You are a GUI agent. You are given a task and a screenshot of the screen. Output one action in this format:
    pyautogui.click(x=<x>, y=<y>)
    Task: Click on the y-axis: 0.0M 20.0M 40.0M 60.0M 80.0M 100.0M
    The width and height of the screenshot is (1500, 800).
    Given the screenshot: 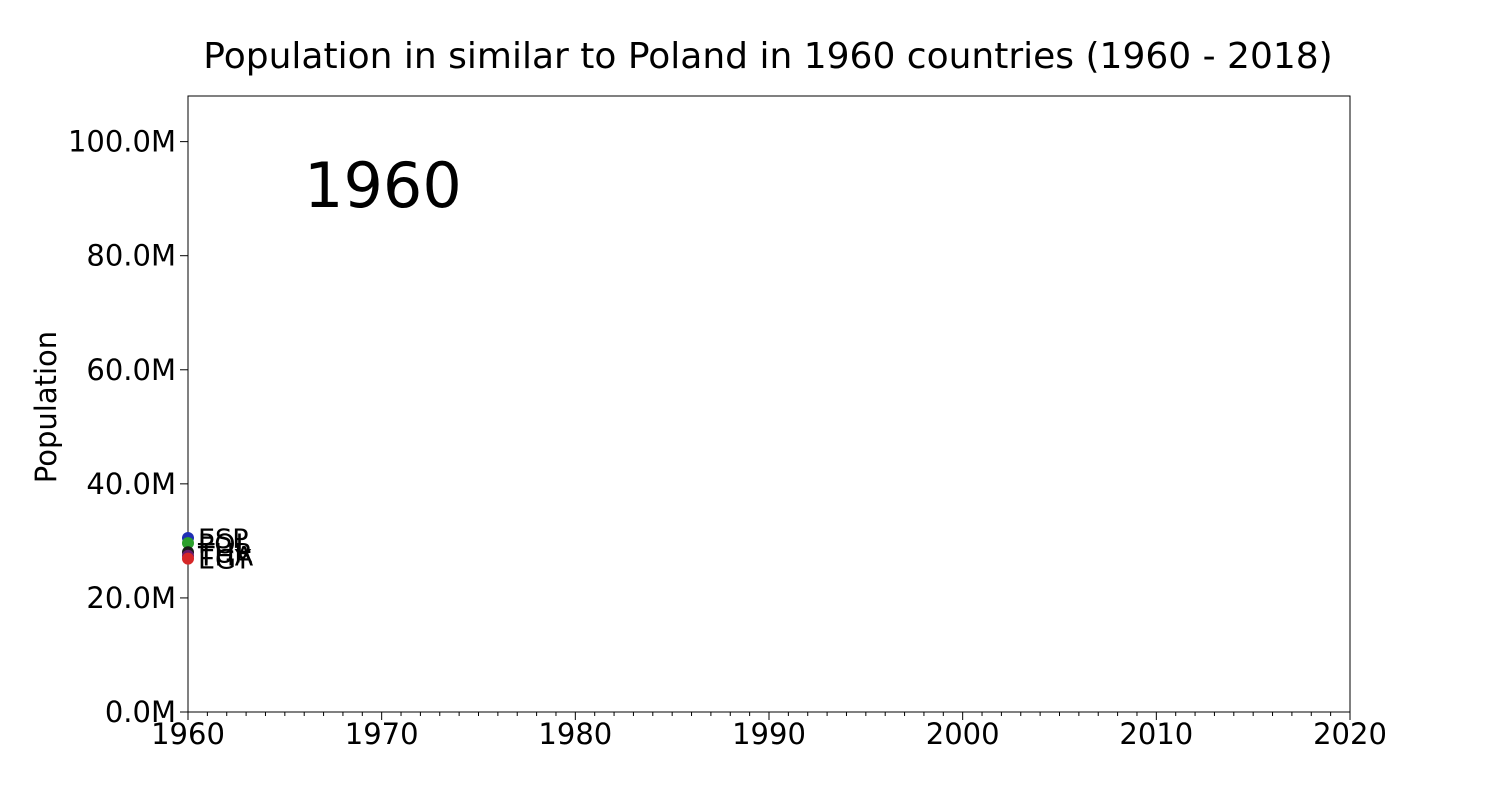 What is the action you would take?
    pyautogui.click(x=128, y=427)
    